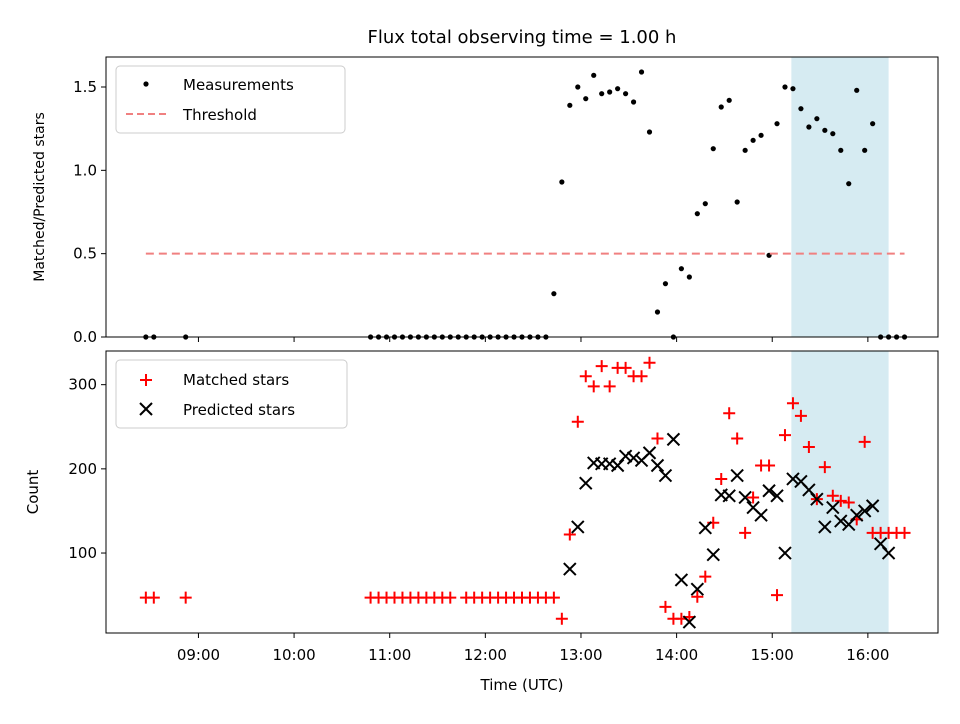 The width and height of the screenshot is (960, 724). Describe the element at coordinates (580, 655) in the screenshot. I see `bottom-xtick-label: 13:00` at that location.